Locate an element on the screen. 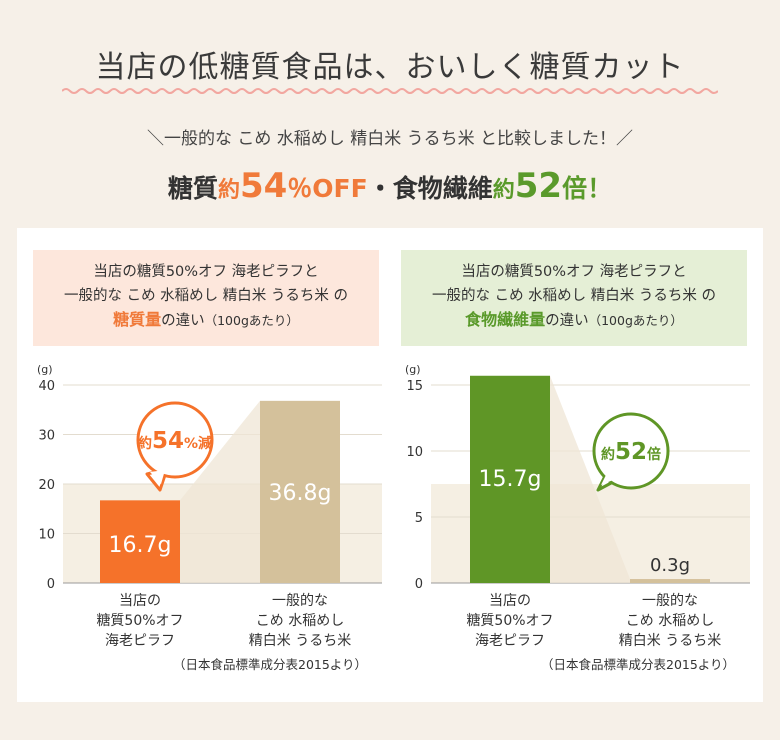 The height and width of the screenshot is (740, 780). callout-text: 約54%減 is located at coordinates (175, 441).